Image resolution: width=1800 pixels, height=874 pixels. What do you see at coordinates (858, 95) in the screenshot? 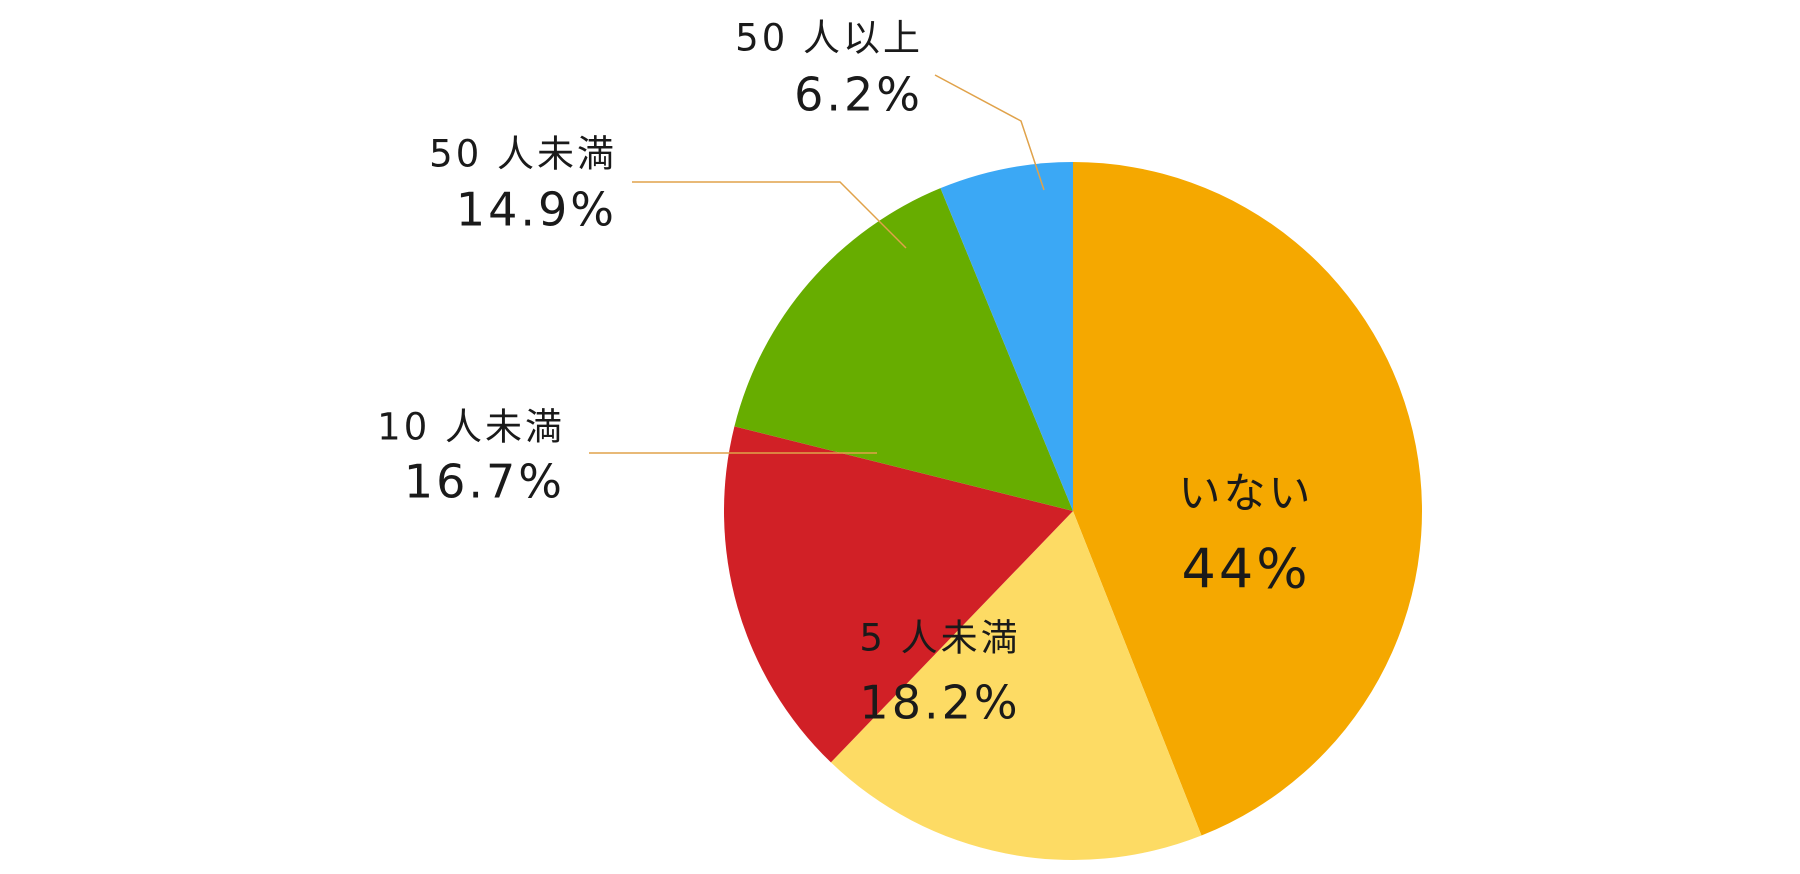
I see `value-label: 6.2%` at bounding box center [858, 95].